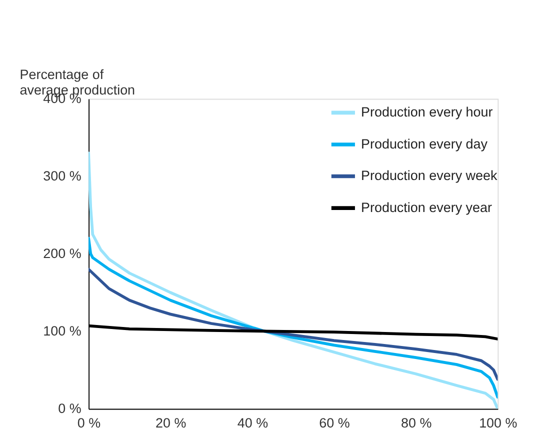 This screenshot has width=541, height=438. I want to click on x-tick-label: 80 %, so click(416, 423).